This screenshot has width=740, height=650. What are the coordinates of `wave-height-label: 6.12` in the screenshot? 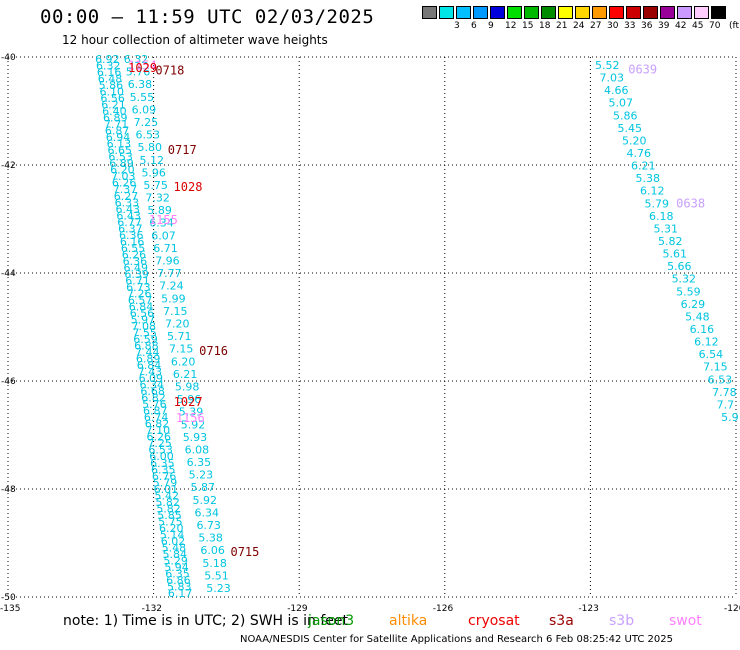 It's located at (706, 342).